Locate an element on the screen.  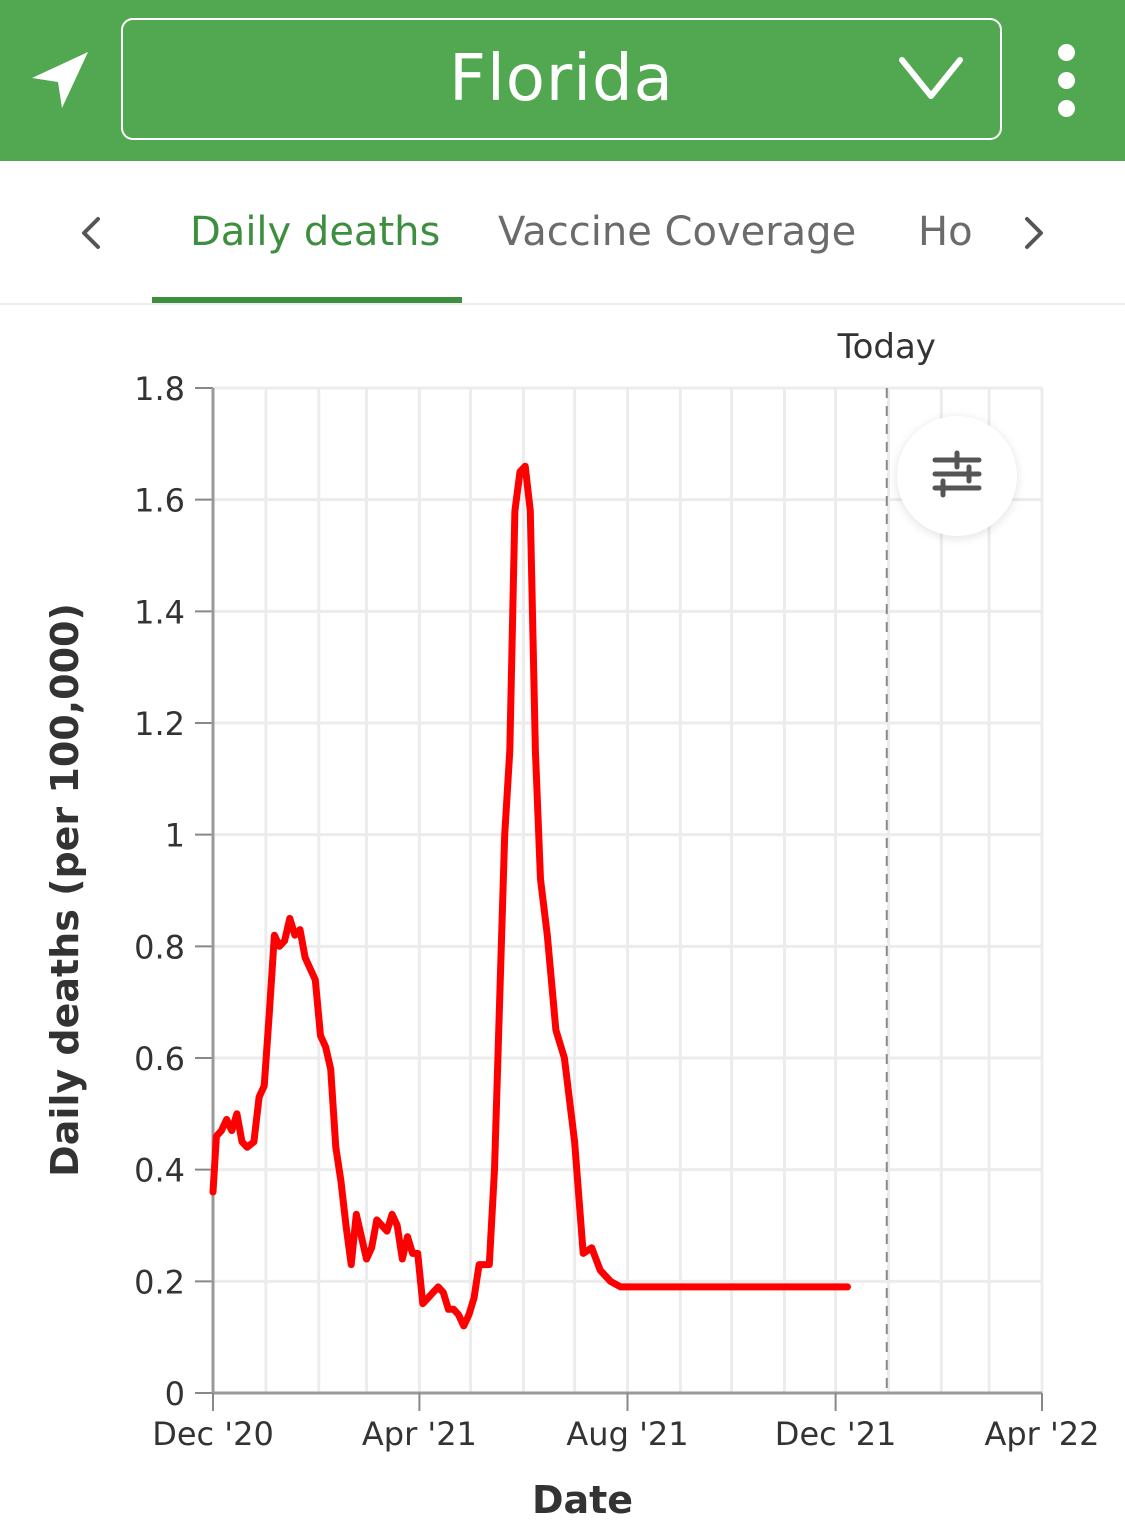
chart-settings-button is located at coordinates (957, 476).